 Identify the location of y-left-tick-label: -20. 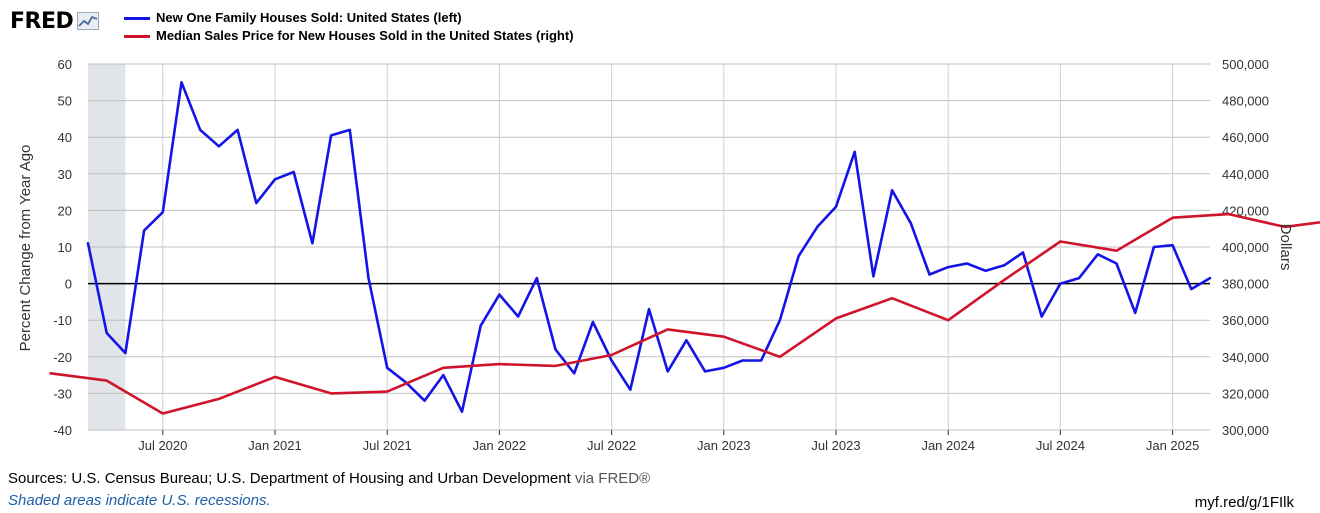
(62, 357).